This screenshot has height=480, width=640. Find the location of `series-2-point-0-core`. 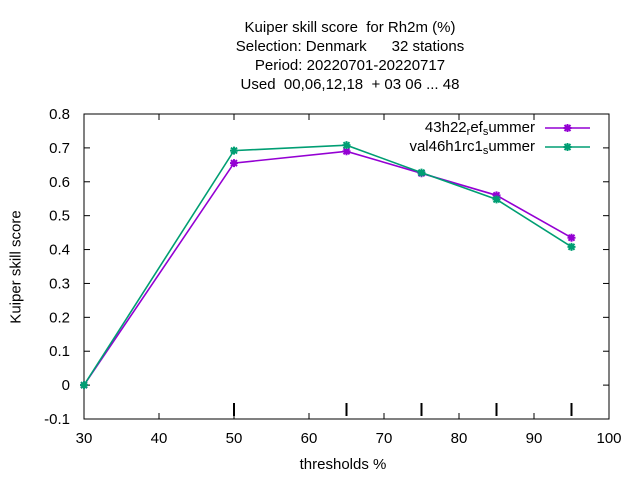

series-2-point-0-core is located at coordinates (84, 385).